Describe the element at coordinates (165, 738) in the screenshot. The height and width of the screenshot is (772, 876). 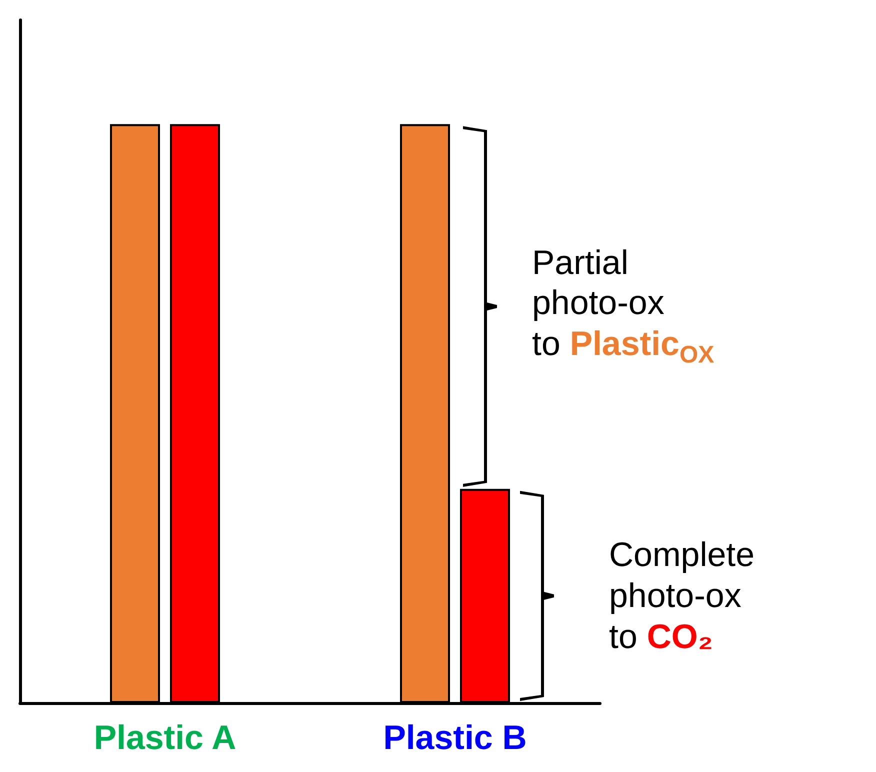
I see `x-tick-label: Plastic A` at that location.